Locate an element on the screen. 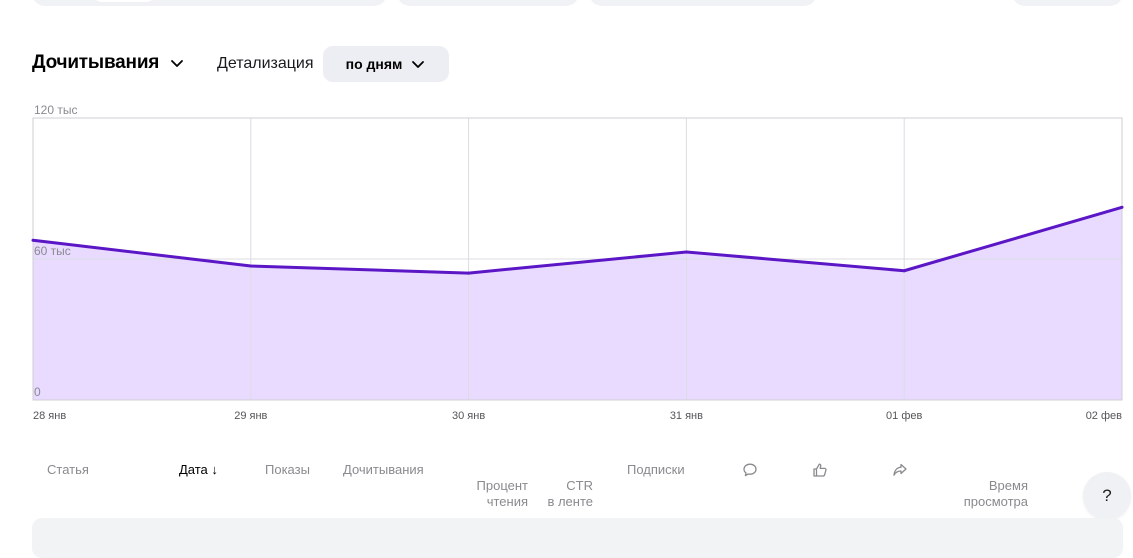 This screenshot has height=558, width=1133. sort-desc-icon: ↓ is located at coordinates (214, 469).